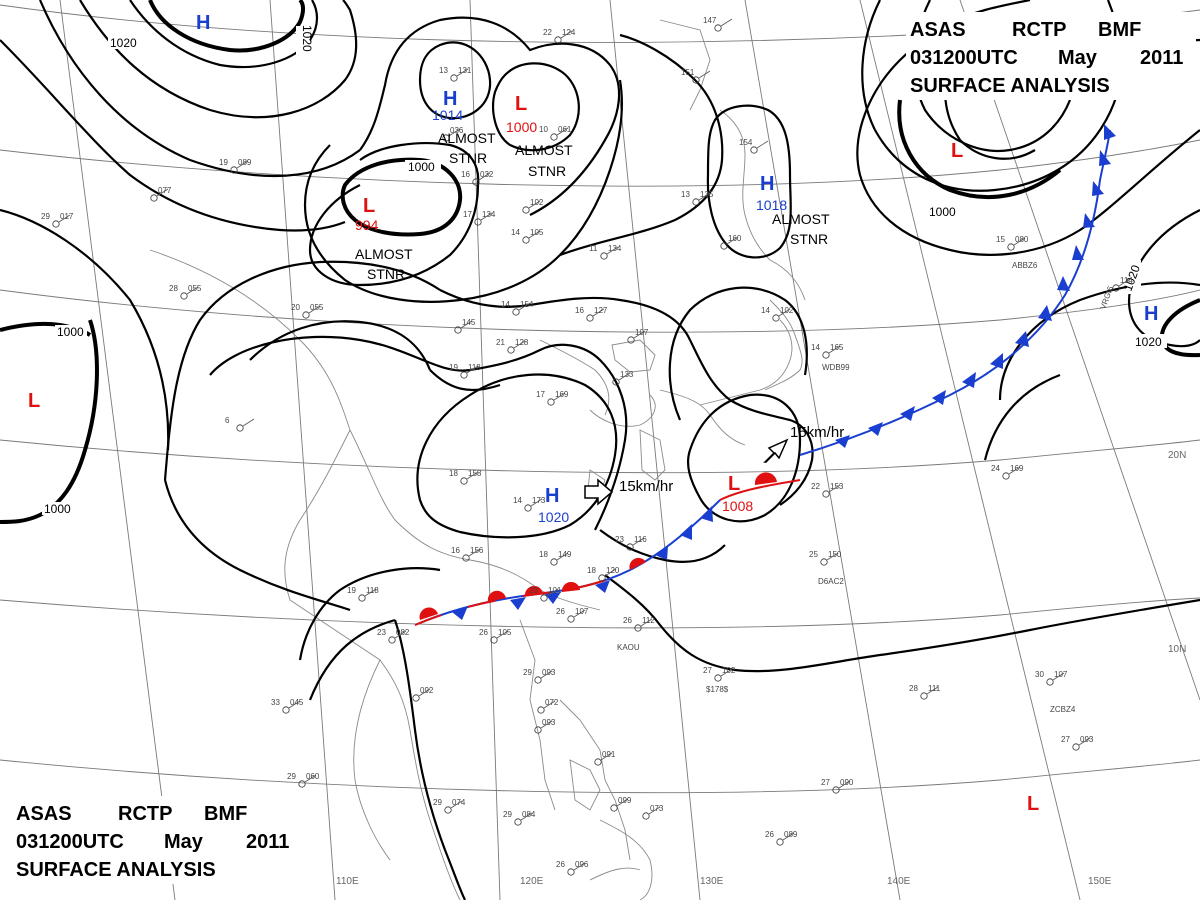 This screenshot has width=1200, height=900. What do you see at coordinates (487, 174) in the screenshot?
I see `station-pressure: 032` at bounding box center [487, 174].